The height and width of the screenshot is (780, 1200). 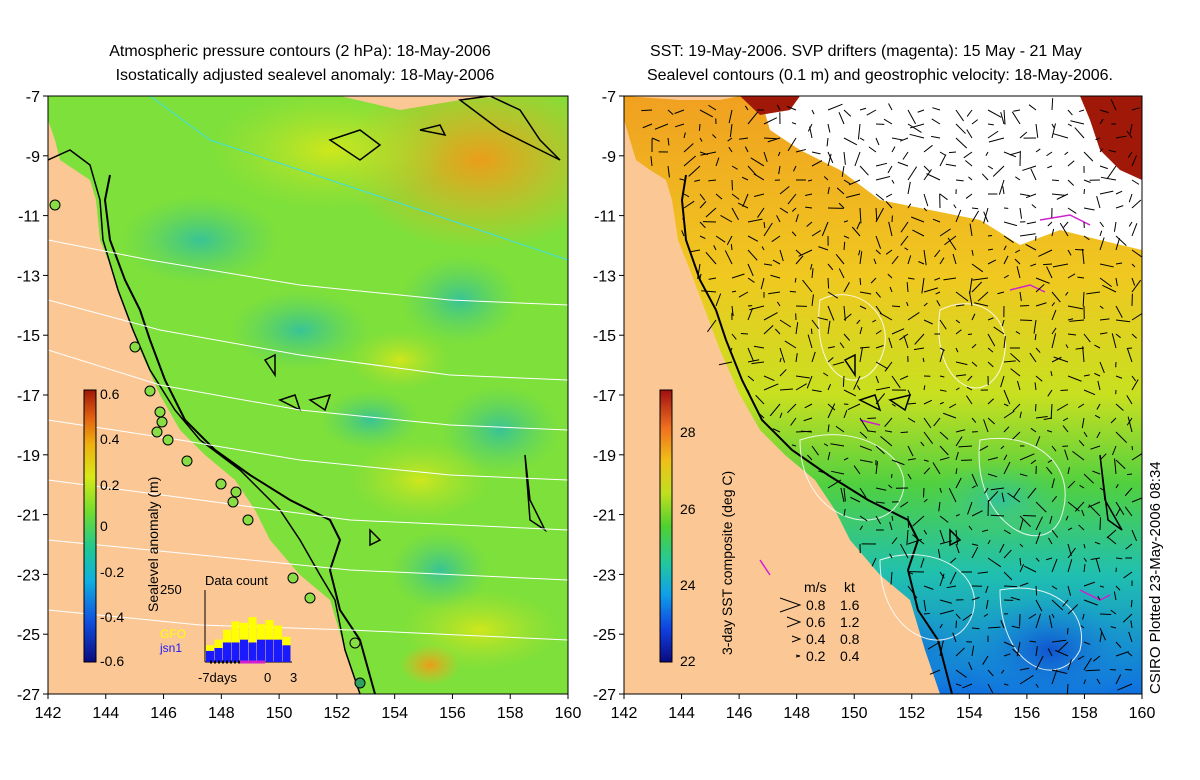 I want to click on left-land-png, so click(x=308, y=103).